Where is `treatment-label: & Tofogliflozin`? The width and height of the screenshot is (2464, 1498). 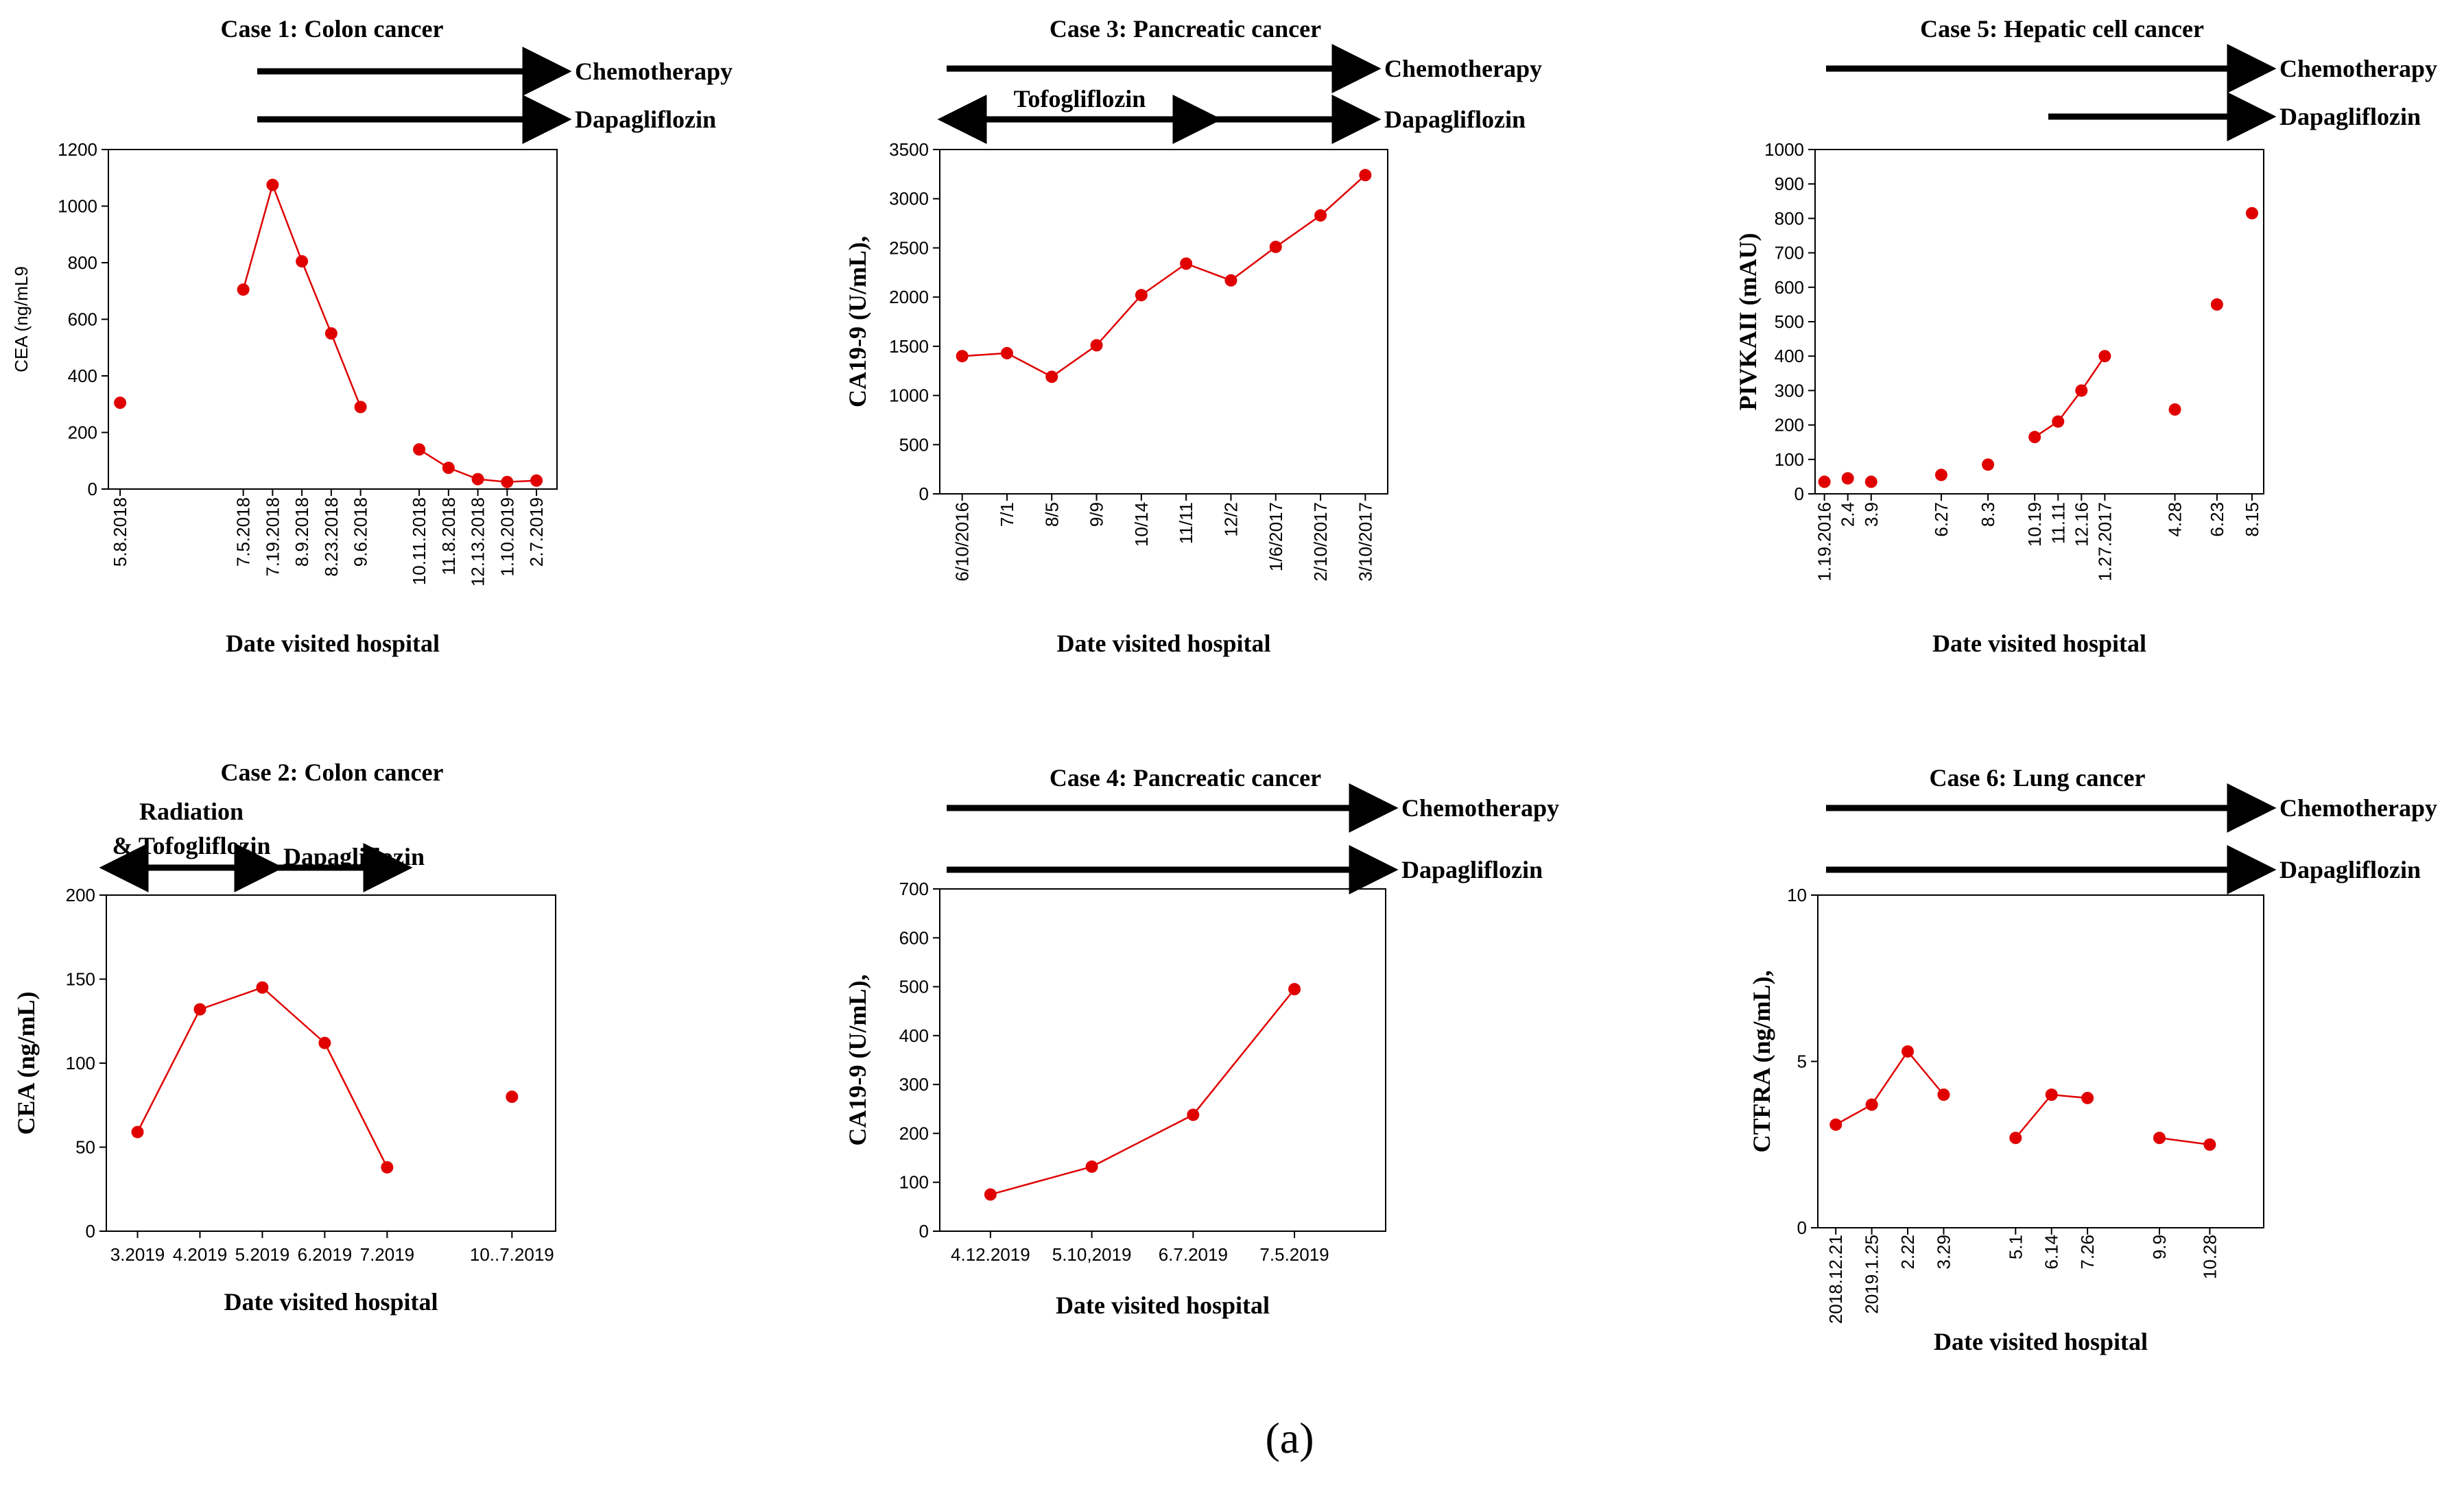 treatment-label: & Tofogliflozin is located at coordinates (191, 845).